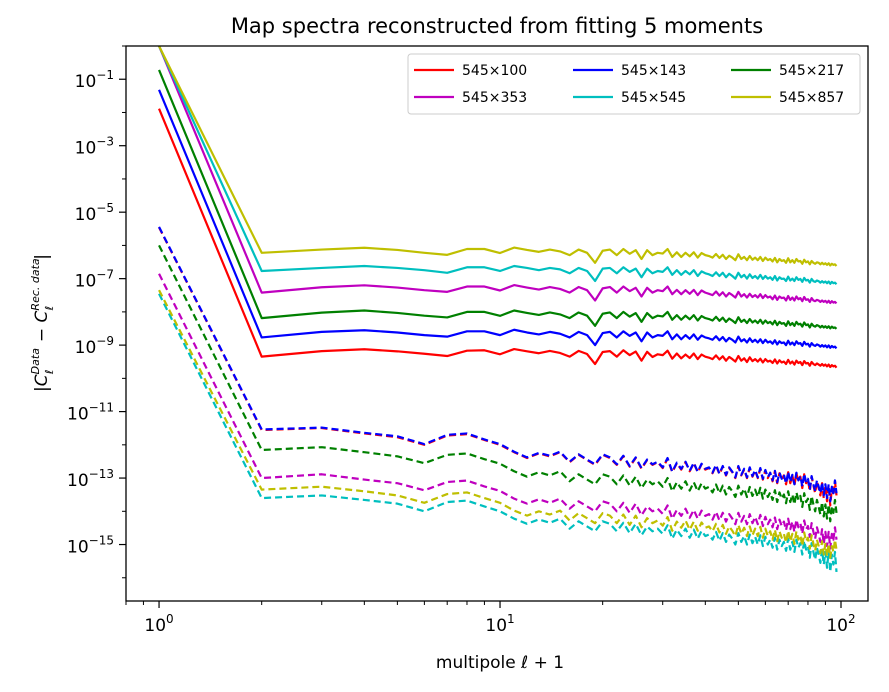 This screenshot has width=889, height=692. Describe the element at coordinates (94, 147) in the screenshot. I see `y-tick-label: 10⁻³` at that location.